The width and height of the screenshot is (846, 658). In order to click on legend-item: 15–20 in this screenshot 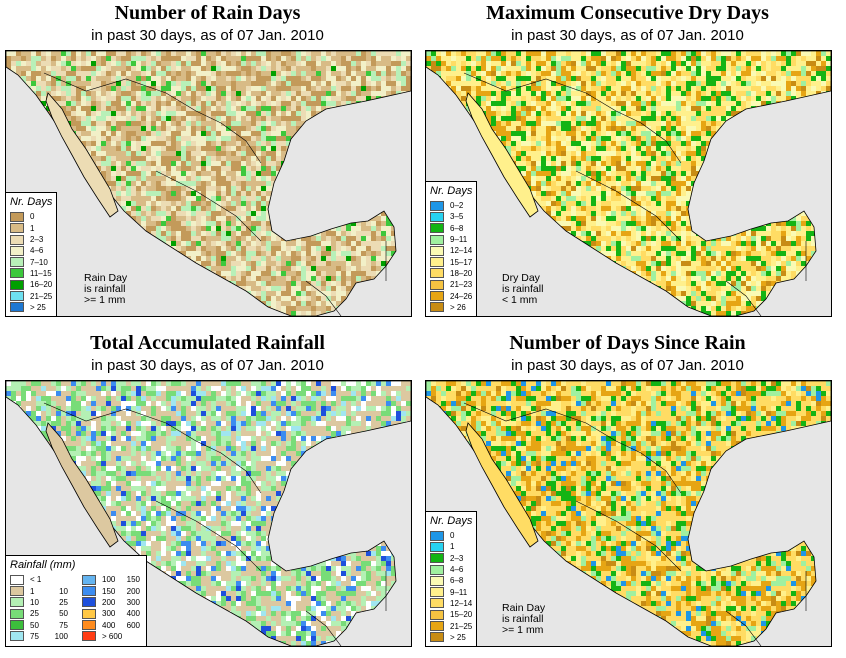, I will do `click(451, 614)`.